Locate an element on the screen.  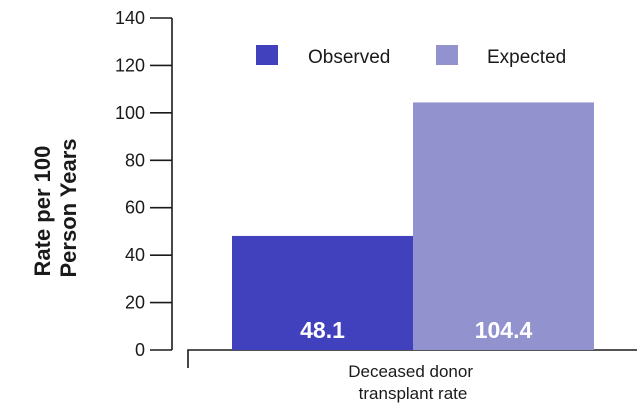
legend-label-observed: Observed is located at coordinates (349, 57).